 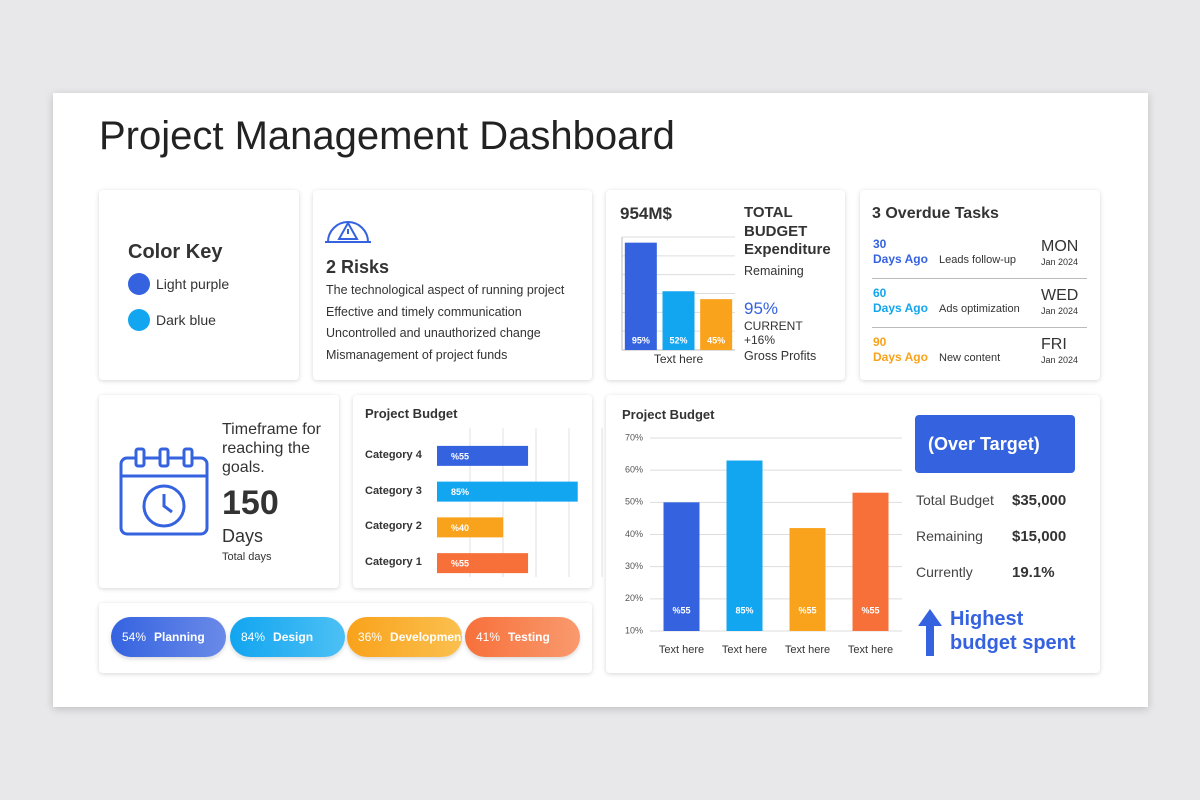 I want to click on timeframe-number: 150, so click(x=250, y=503).